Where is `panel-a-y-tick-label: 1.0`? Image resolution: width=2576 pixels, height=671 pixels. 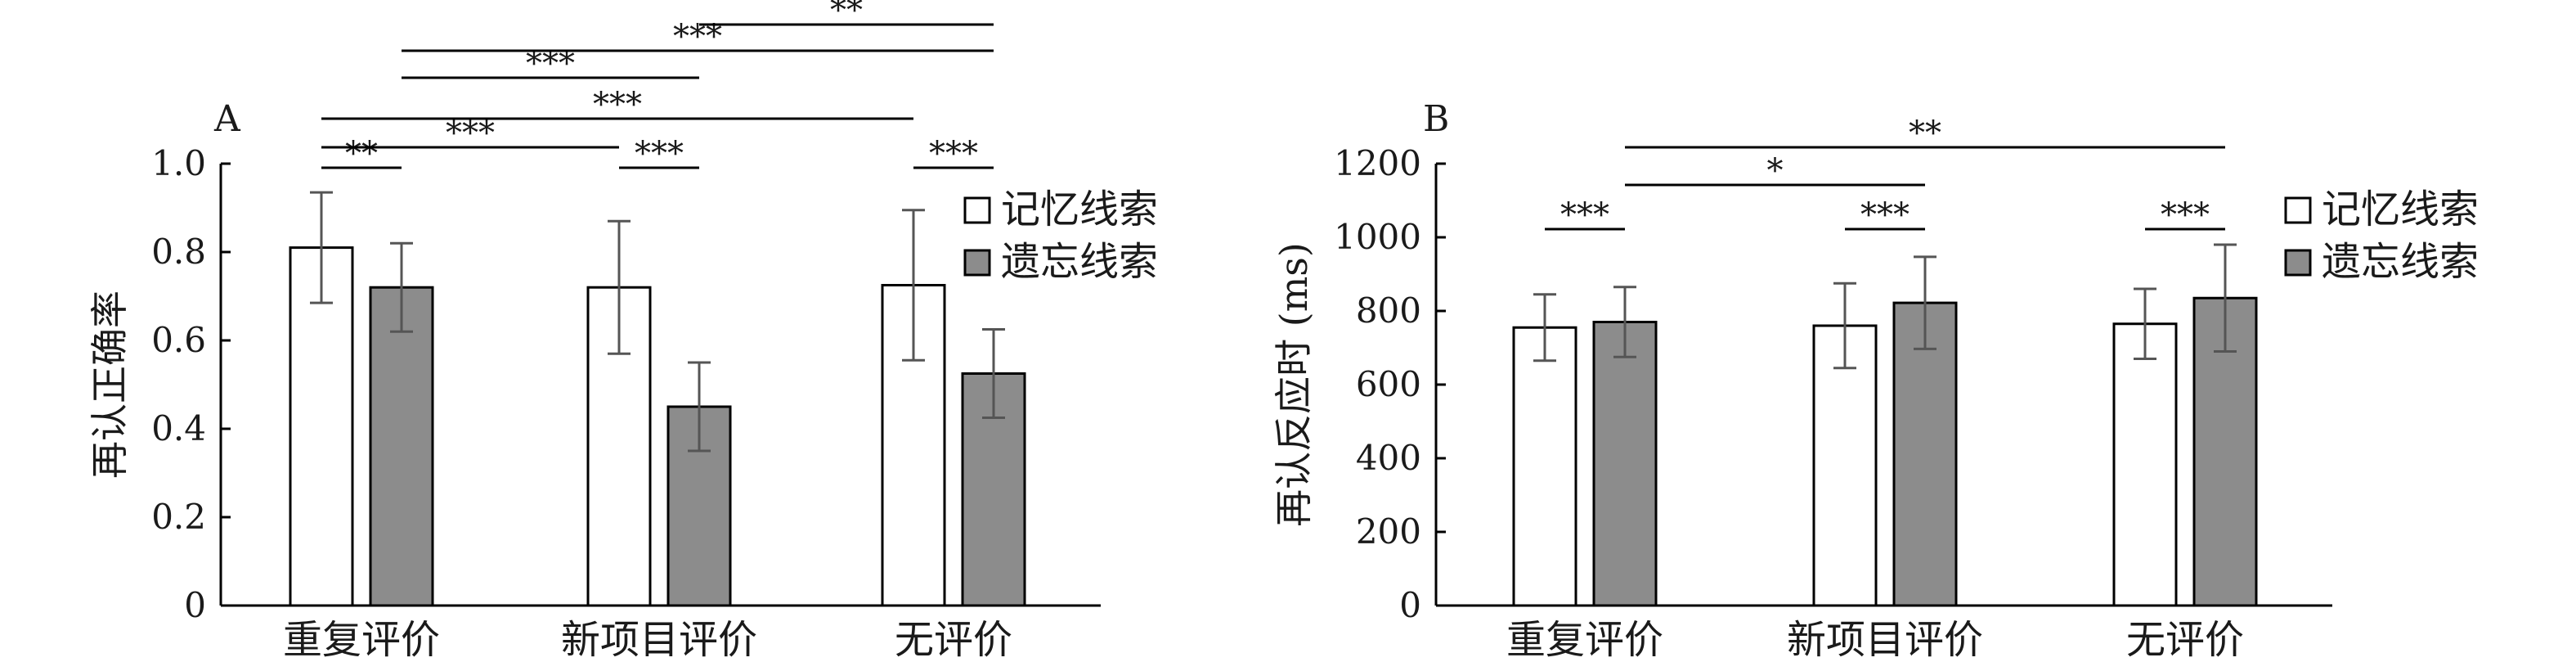 panel-a-y-tick-label: 1.0 is located at coordinates (178, 163).